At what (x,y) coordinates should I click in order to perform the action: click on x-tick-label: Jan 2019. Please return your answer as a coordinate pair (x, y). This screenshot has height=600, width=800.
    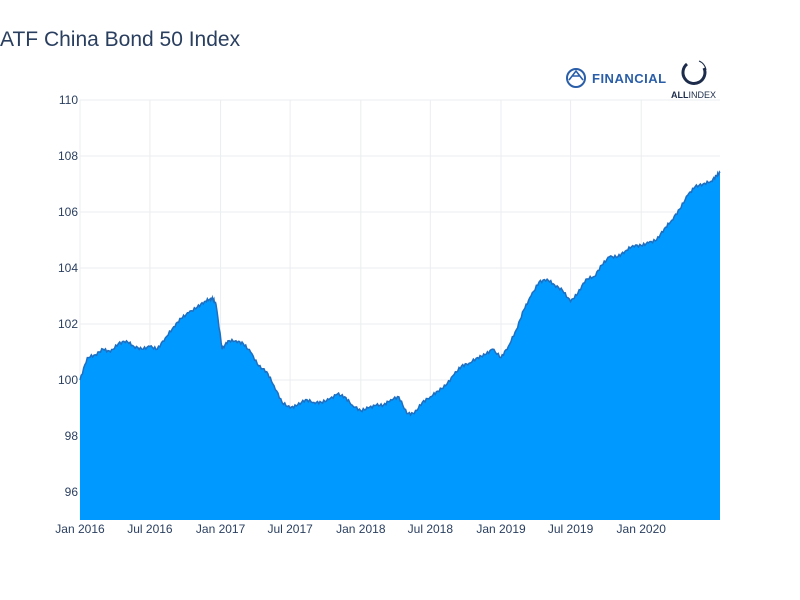
    Looking at the image, I should click on (501, 529).